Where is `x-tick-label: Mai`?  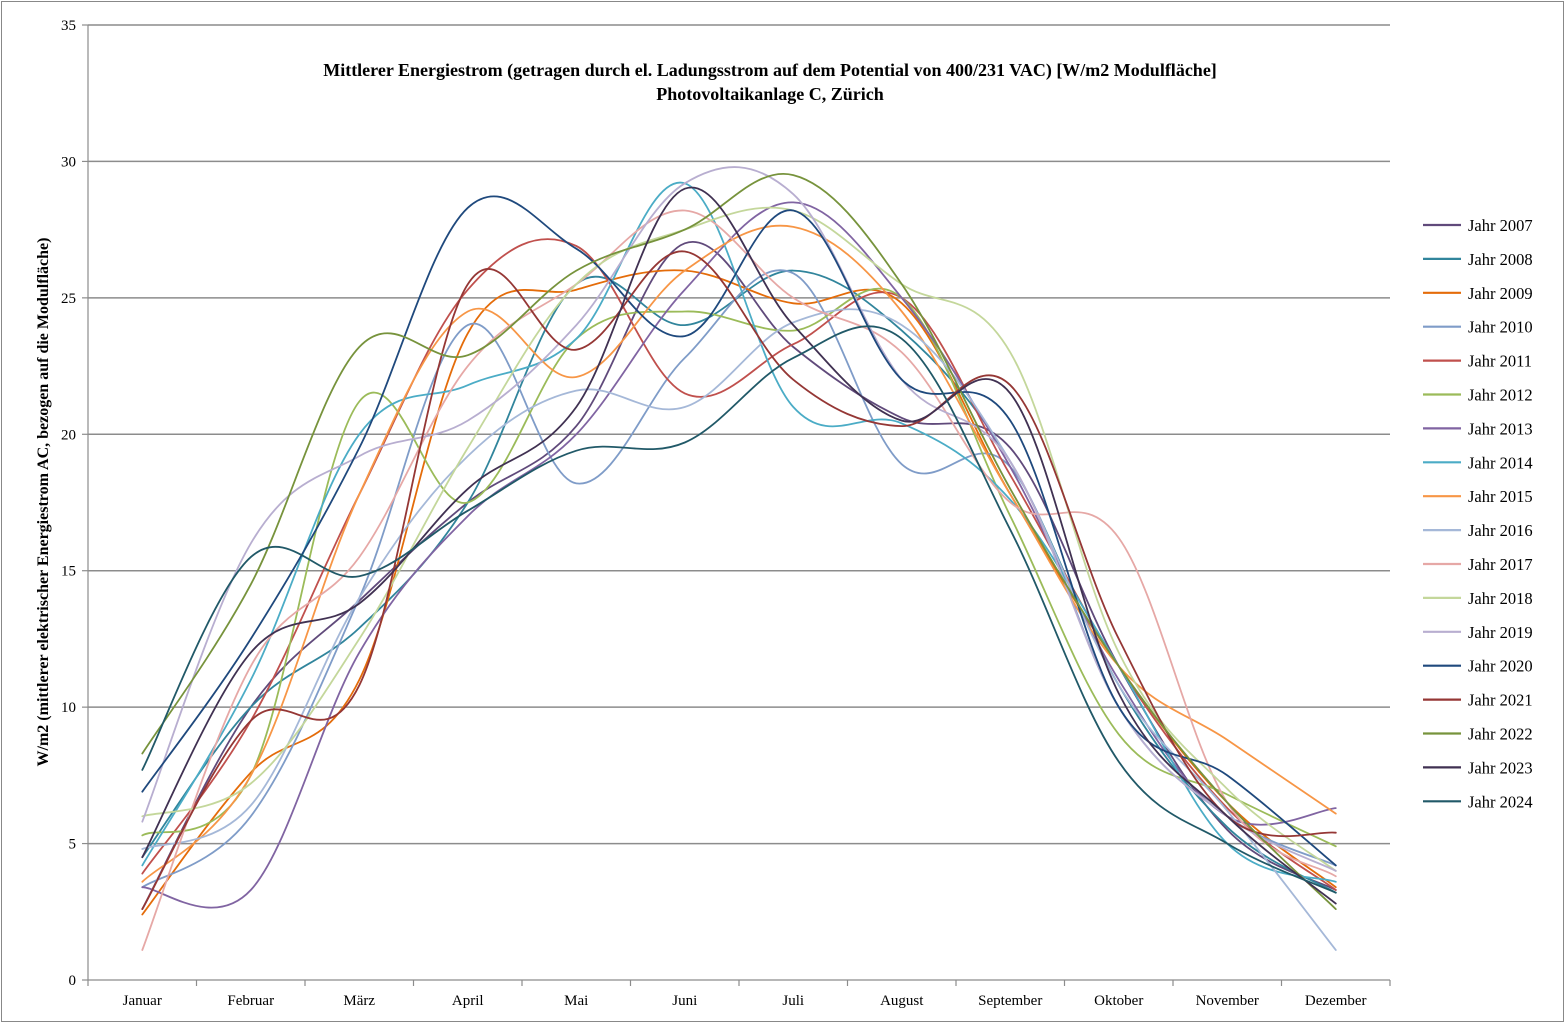 x-tick-label: Mai is located at coordinates (576, 1001).